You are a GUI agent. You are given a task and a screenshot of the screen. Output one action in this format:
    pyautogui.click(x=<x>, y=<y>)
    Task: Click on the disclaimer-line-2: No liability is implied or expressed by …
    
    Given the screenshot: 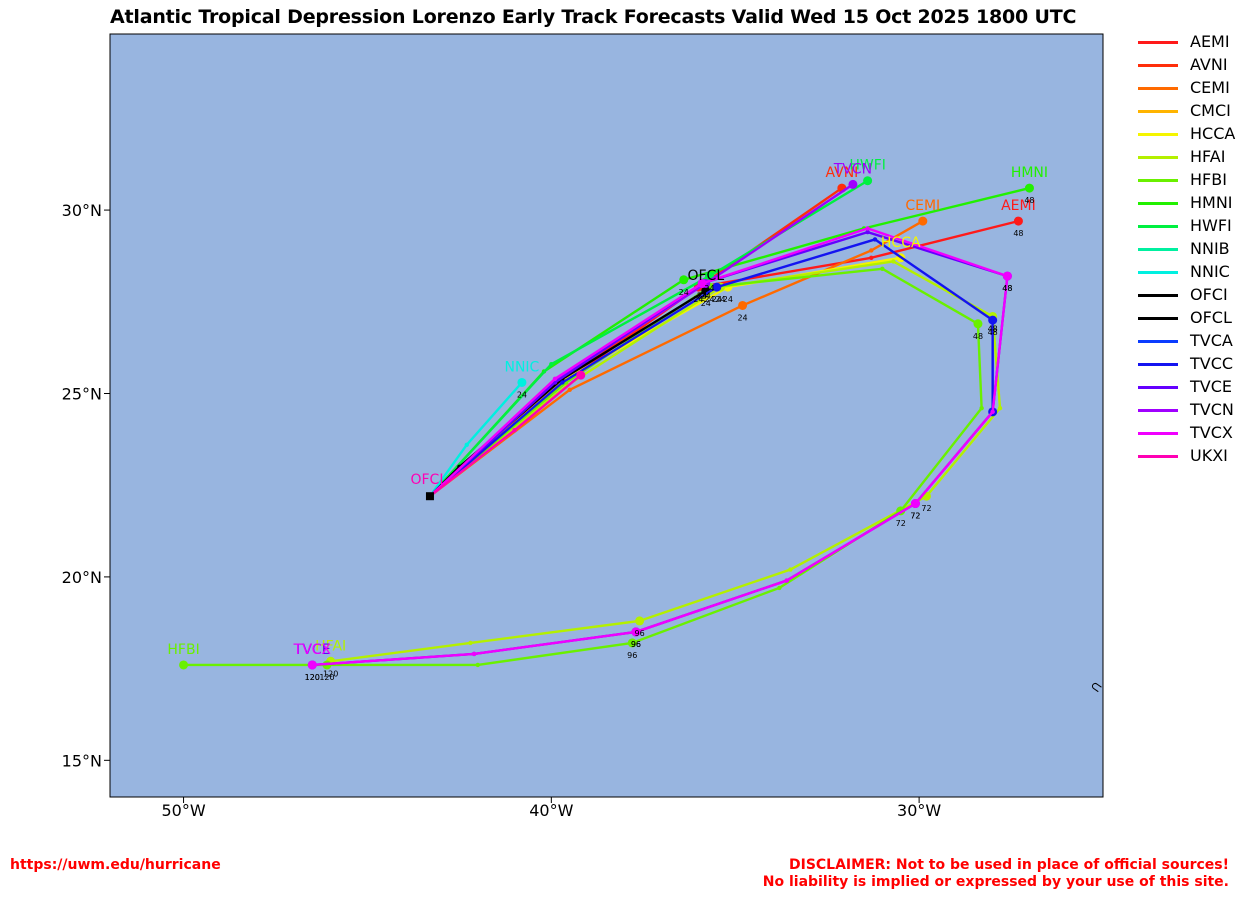 What is the action you would take?
    pyautogui.click(x=995, y=882)
    